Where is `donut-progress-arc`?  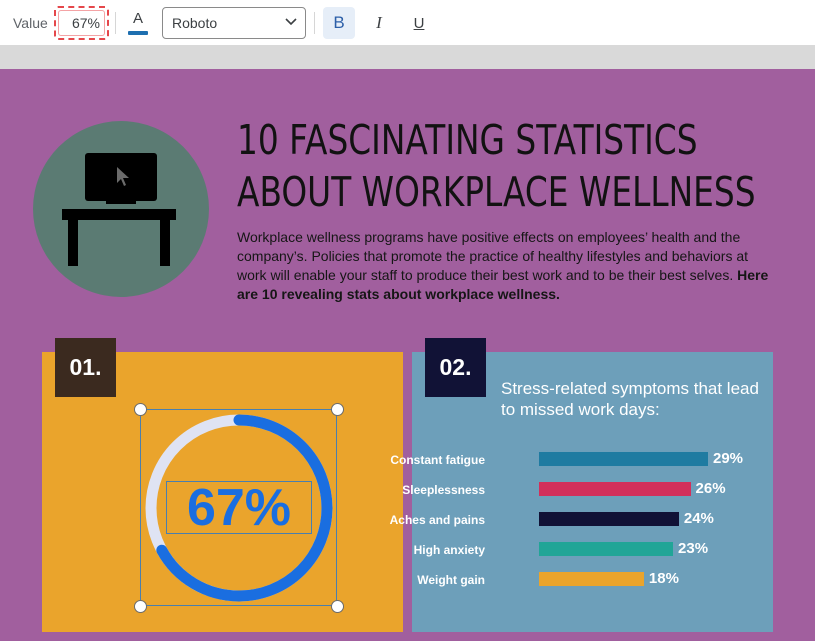 donut-progress-arc is located at coordinates (239, 508).